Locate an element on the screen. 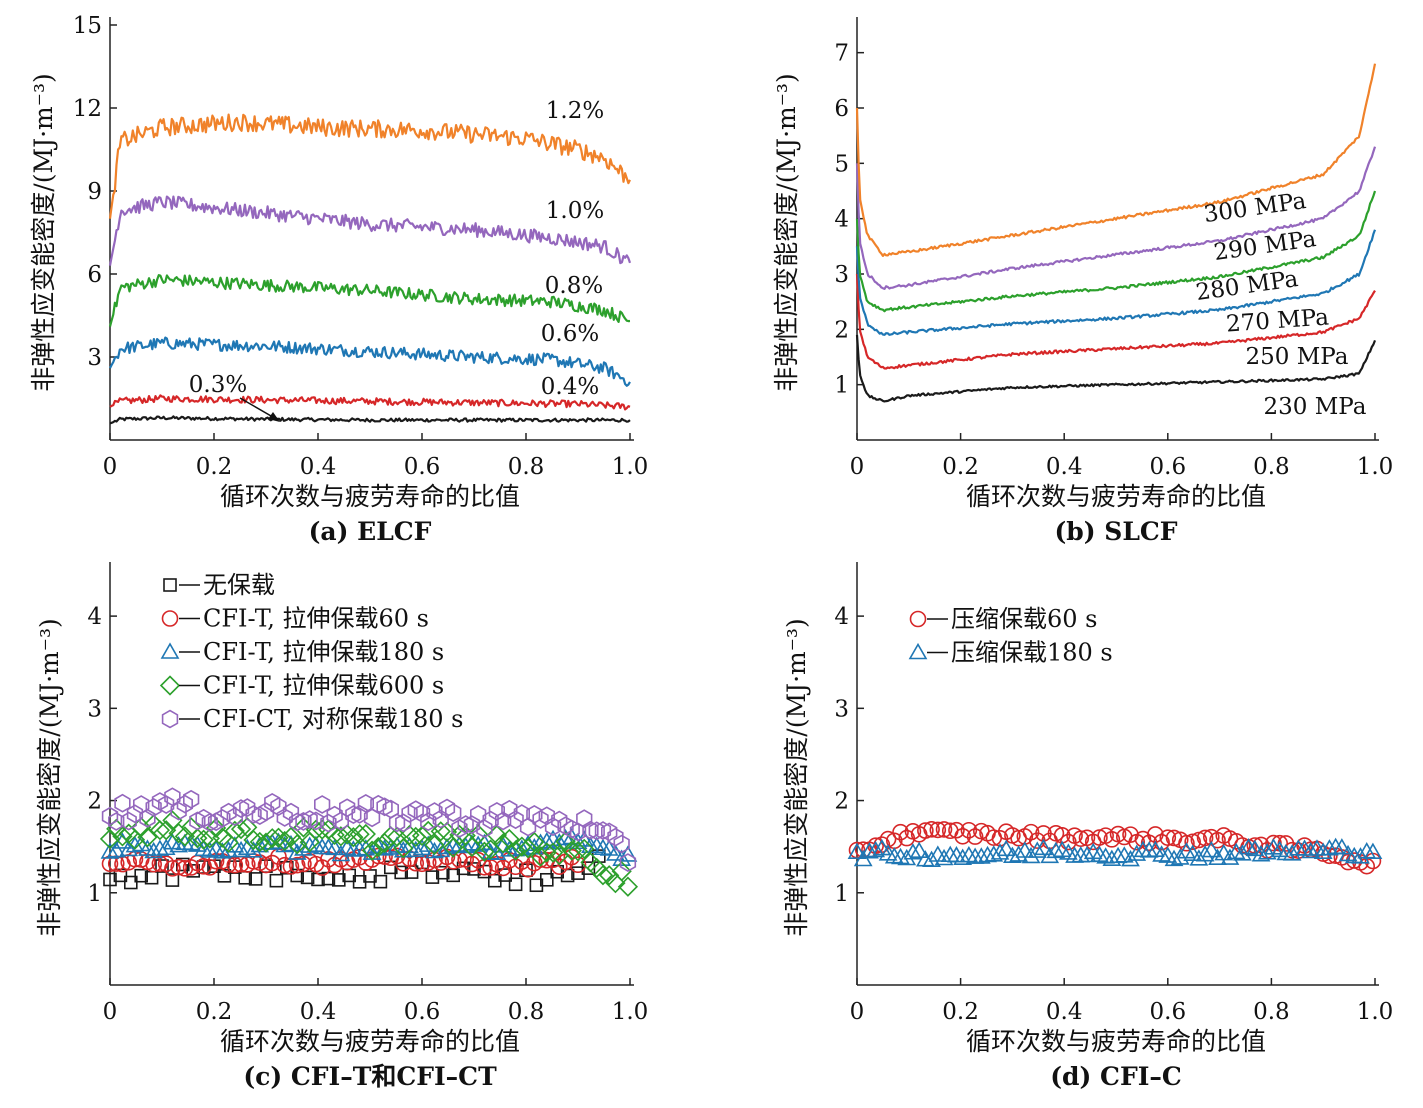 This screenshot has width=1423, height=1108. x-tick-label: 0.8 is located at coordinates (1271, 467).